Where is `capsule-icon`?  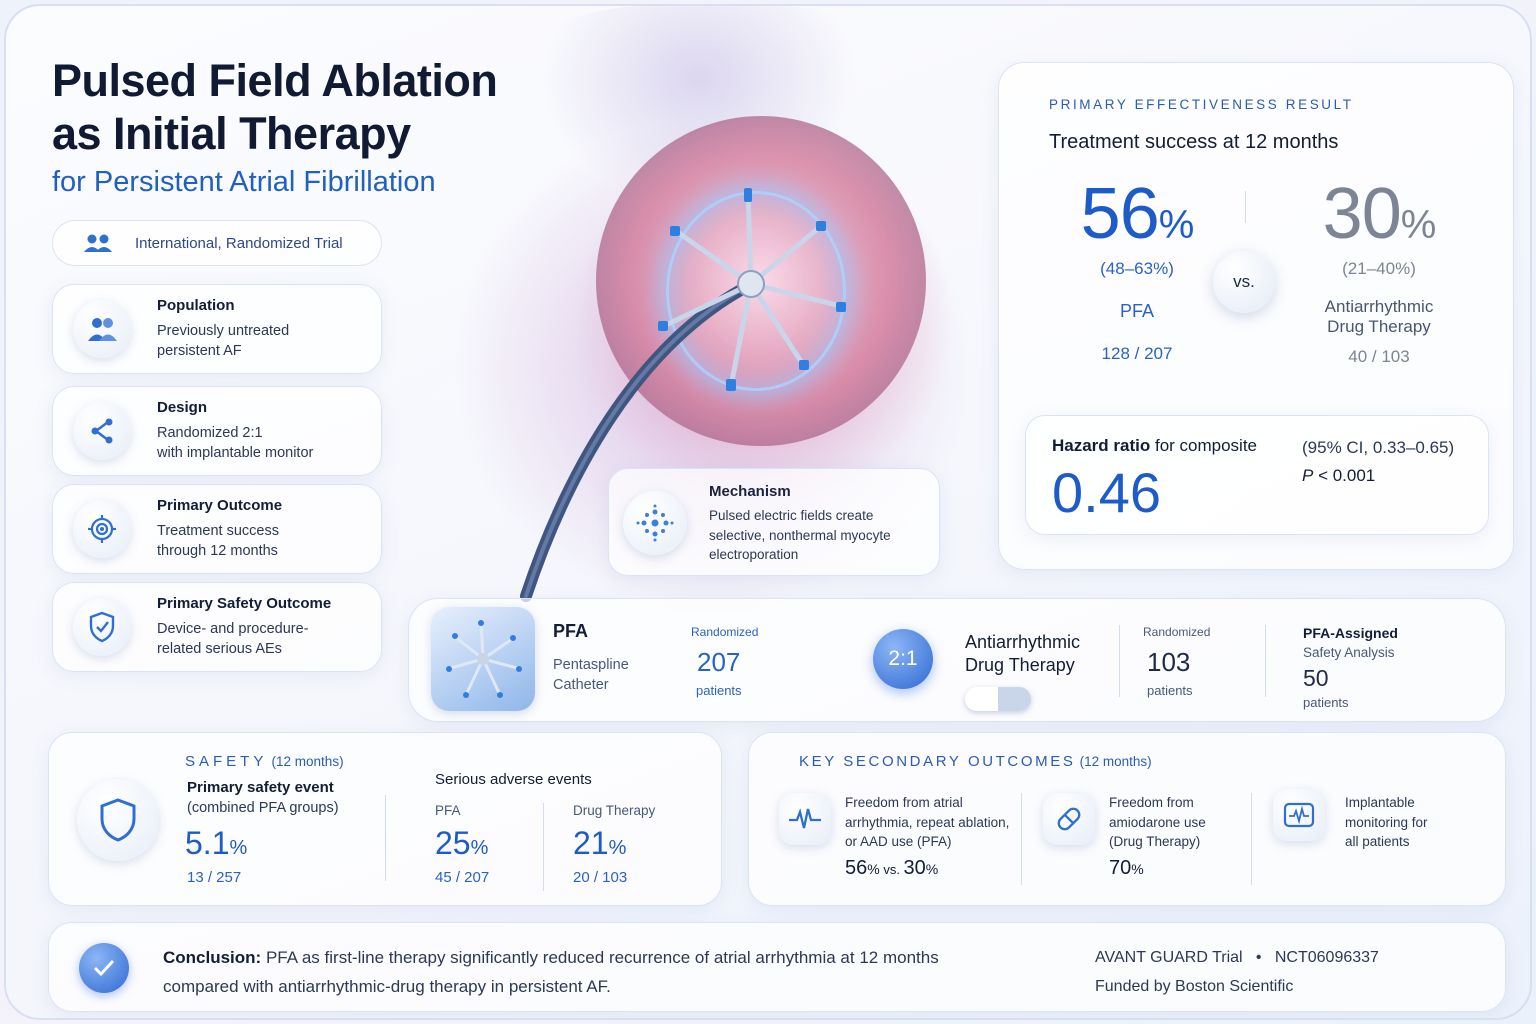 capsule-icon is located at coordinates (1069, 819).